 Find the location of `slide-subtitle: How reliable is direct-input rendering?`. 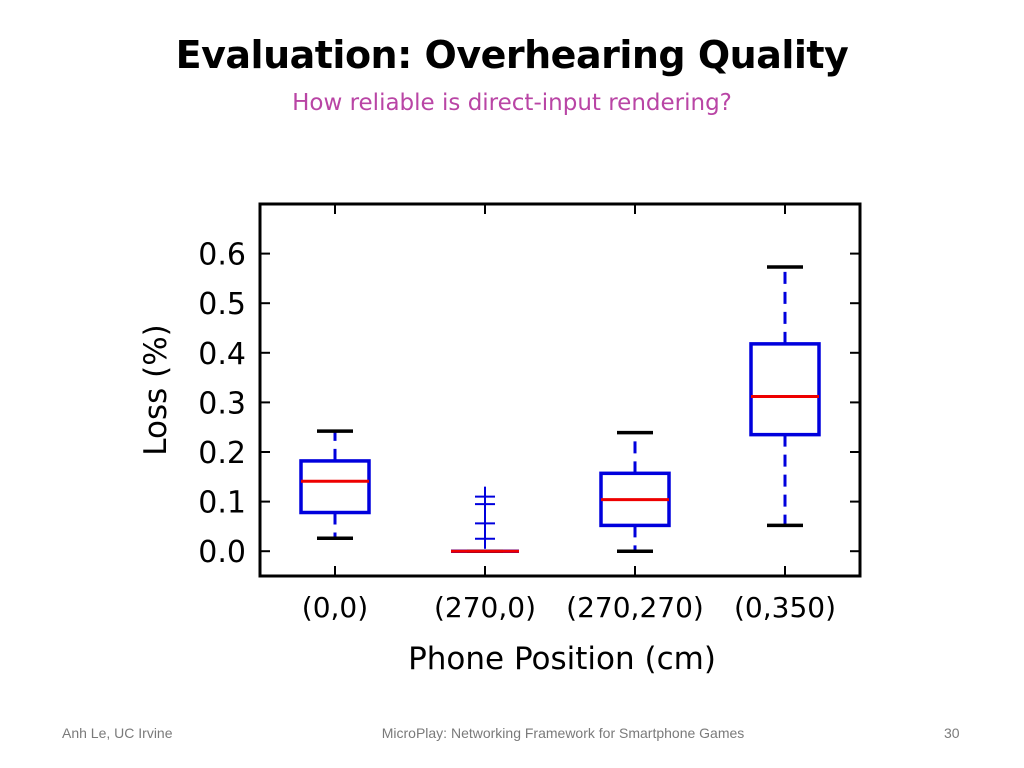

slide-subtitle: How reliable is direct-input rendering? is located at coordinates (512, 103).